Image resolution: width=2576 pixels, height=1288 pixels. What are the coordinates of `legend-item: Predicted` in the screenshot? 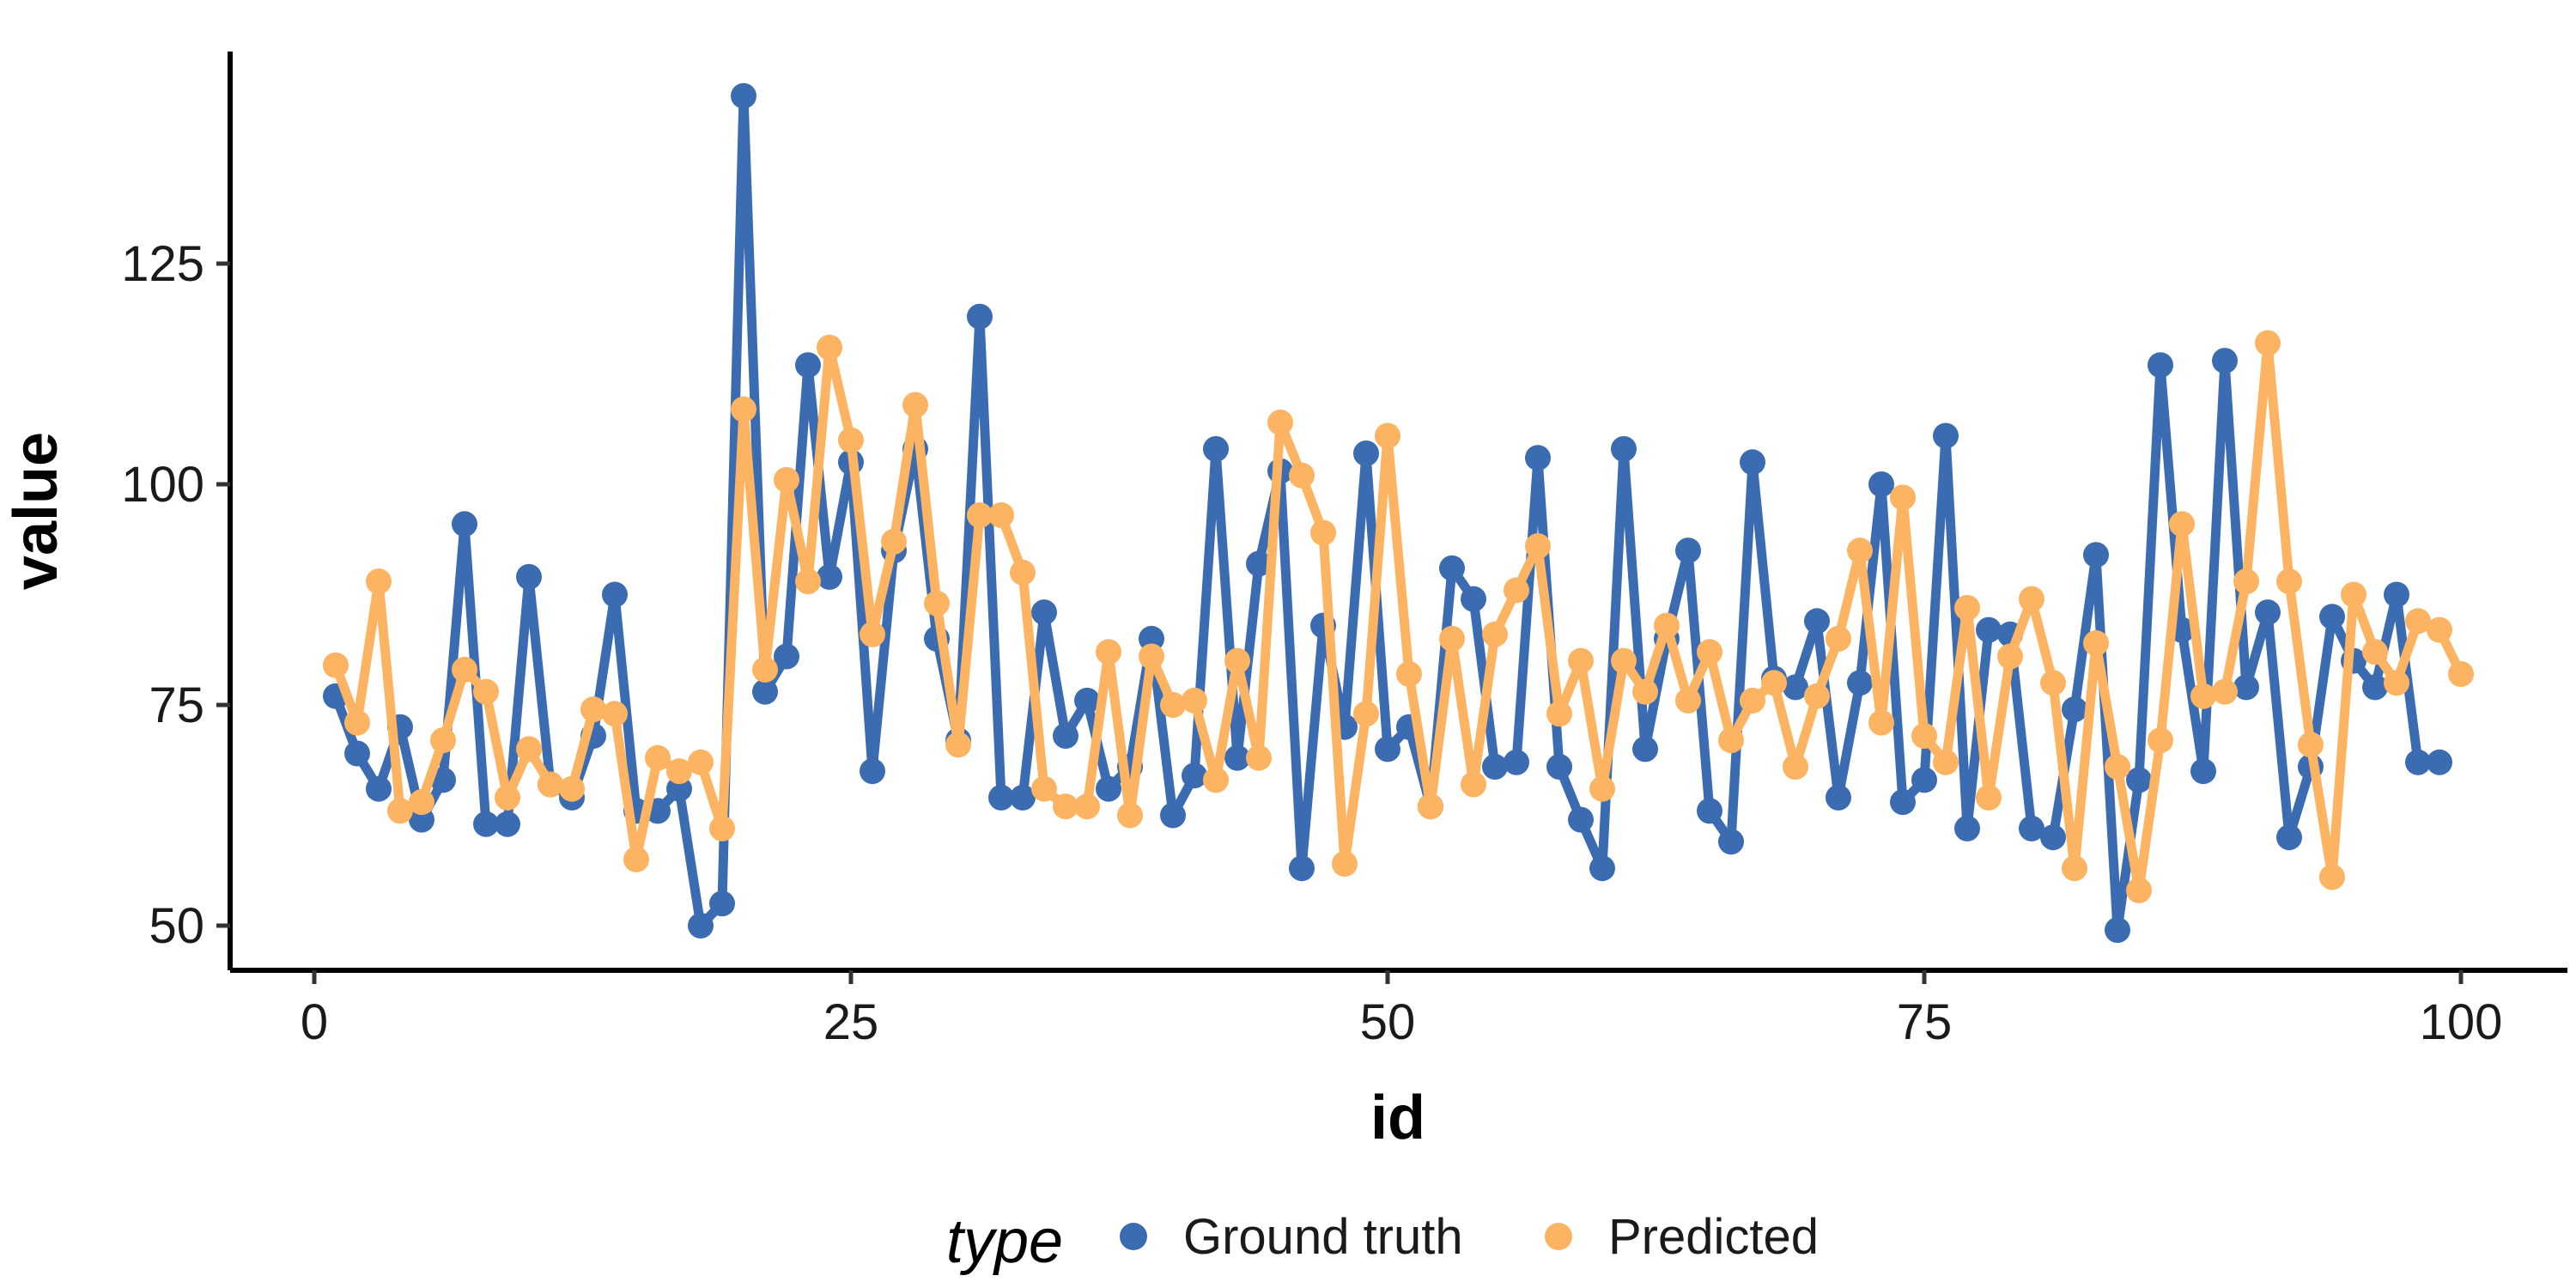 It's located at (1682, 1237).